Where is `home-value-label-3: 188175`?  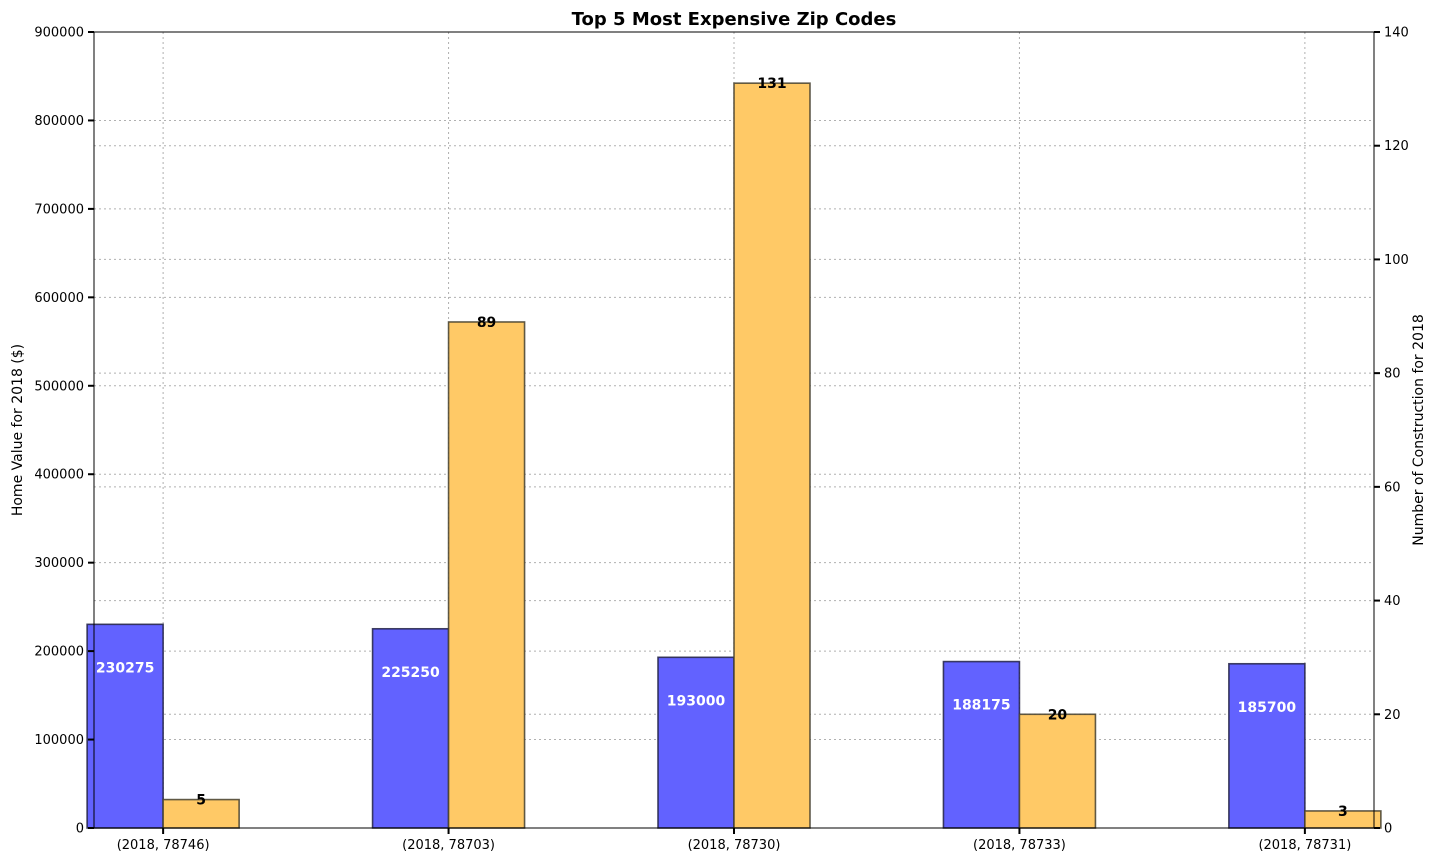
home-value-label-3: 188175 is located at coordinates (981, 706).